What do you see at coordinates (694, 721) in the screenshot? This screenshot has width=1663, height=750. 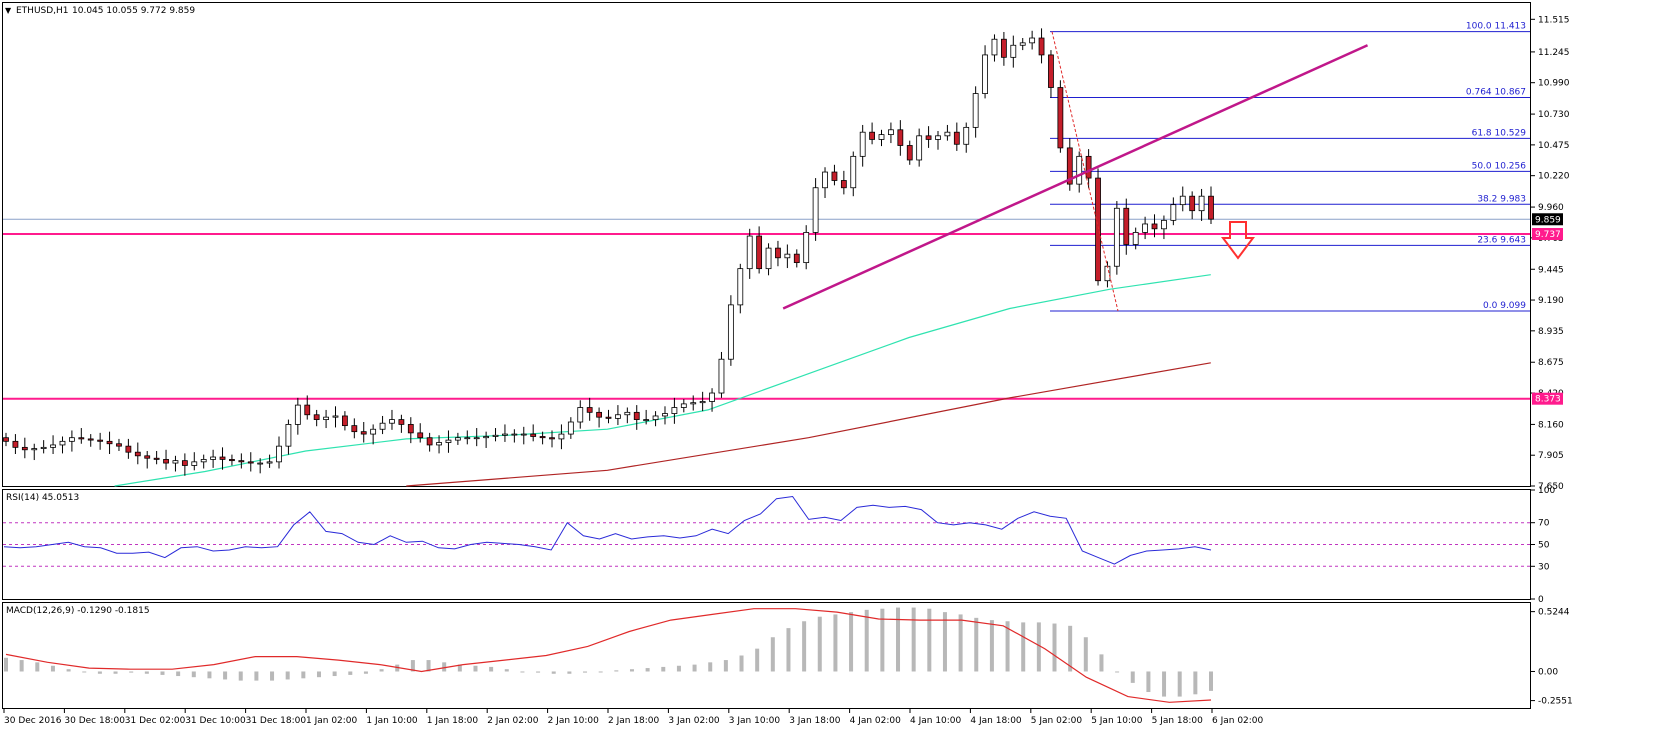 I see `x-tick-label: 3 Jan 02:00` at bounding box center [694, 721].